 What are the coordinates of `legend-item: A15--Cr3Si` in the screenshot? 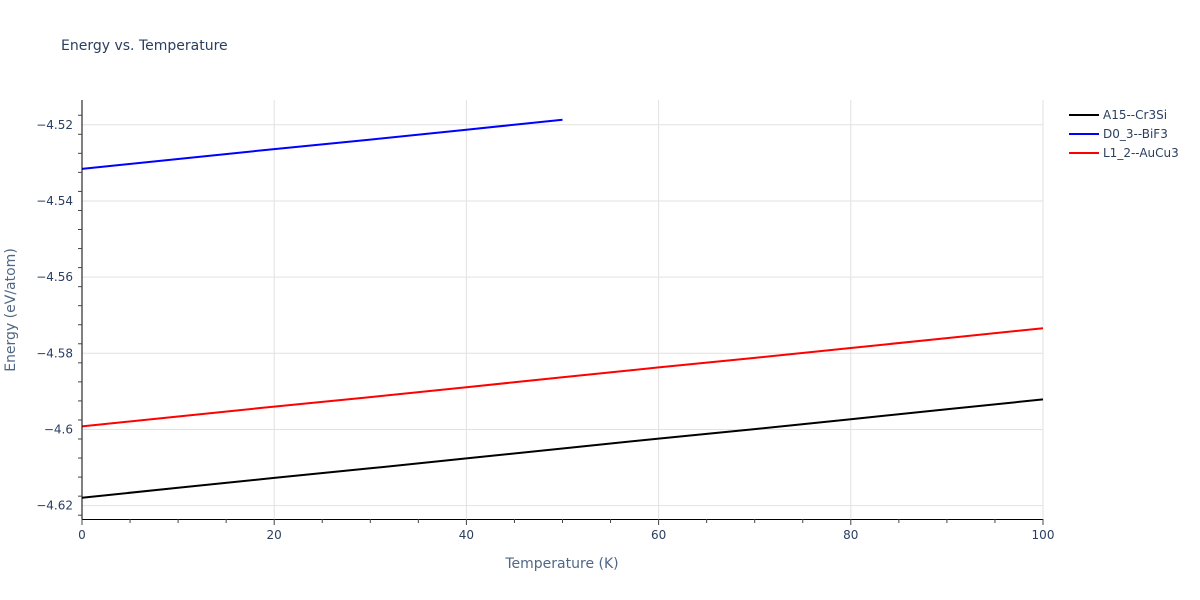 It's located at (1118, 115).